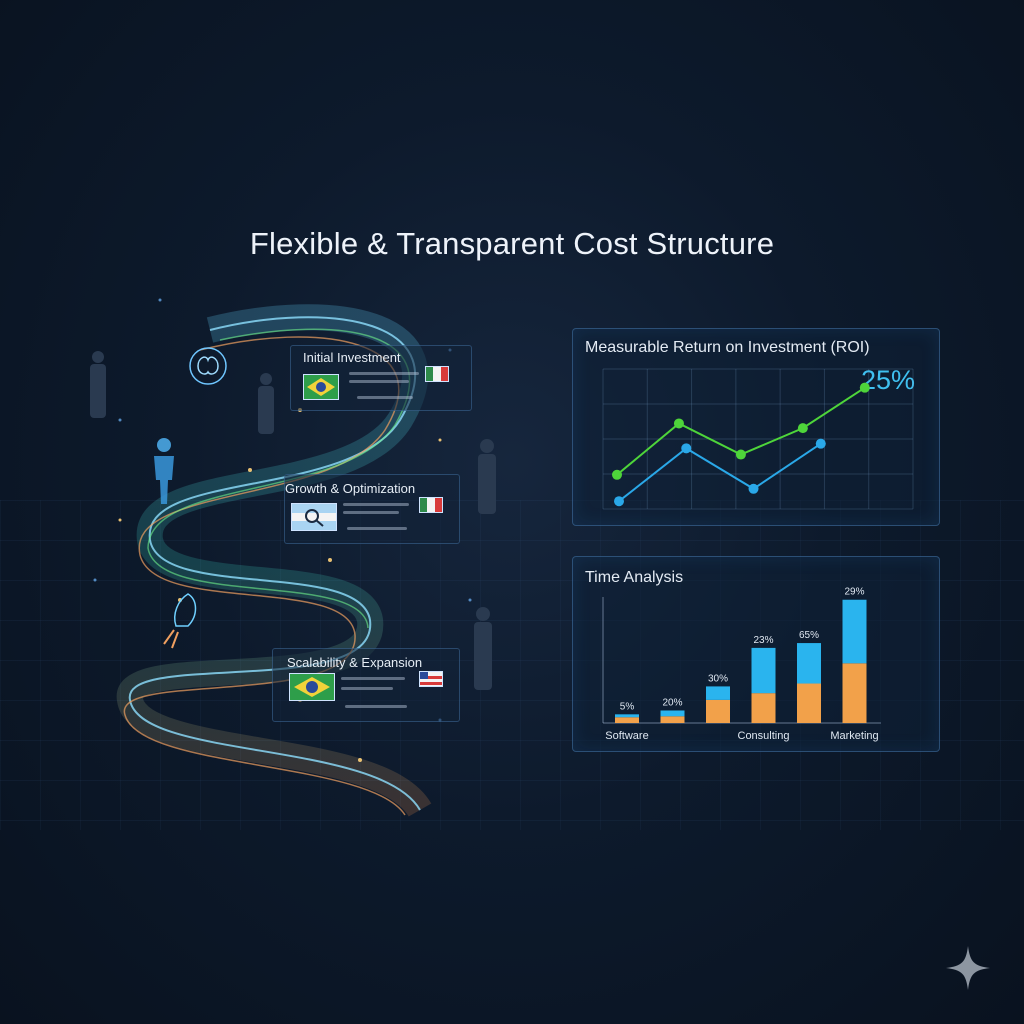 This screenshot has height=1024, width=1024. Describe the element at coordinates (627, 706) in the screenshot. I see `bar-value-label: 5%` at that location.